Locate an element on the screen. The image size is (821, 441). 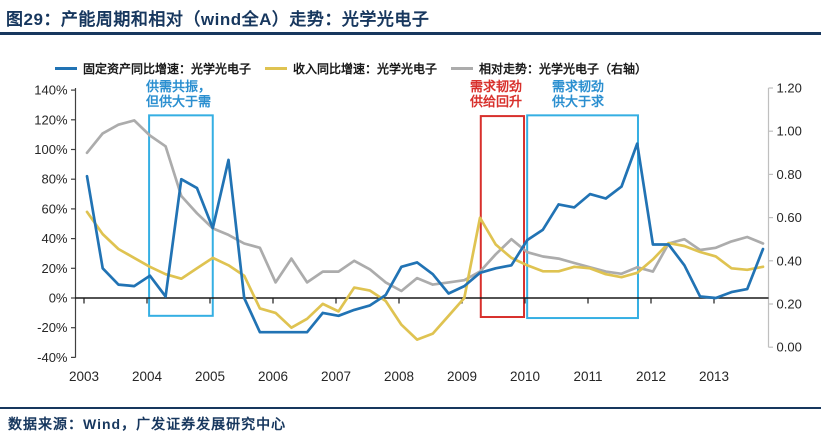
footer-divider is located at coordinates (410, 408).